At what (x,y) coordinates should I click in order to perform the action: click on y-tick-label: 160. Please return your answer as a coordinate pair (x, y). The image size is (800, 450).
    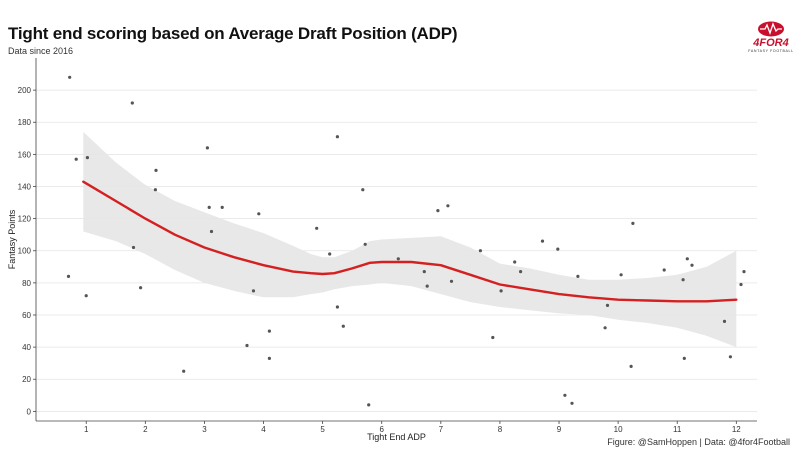
    Looking at the image, I should click on (25, 154).